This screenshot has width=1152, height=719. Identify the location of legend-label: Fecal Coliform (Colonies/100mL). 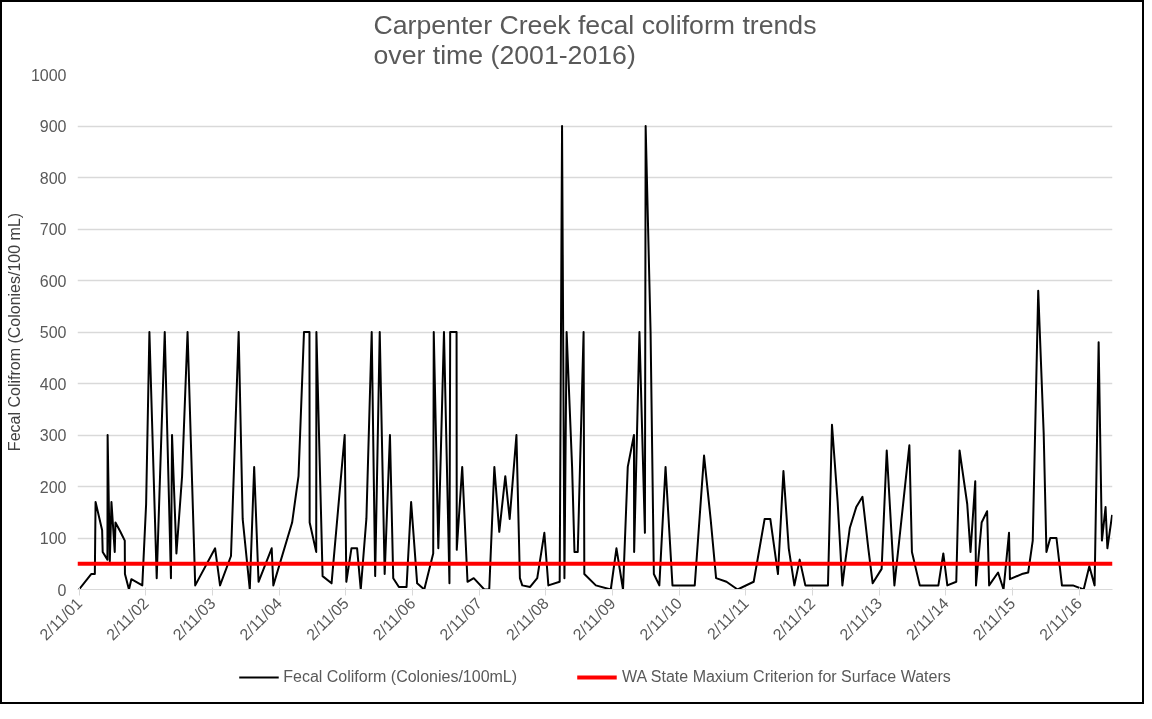
(400, 677).